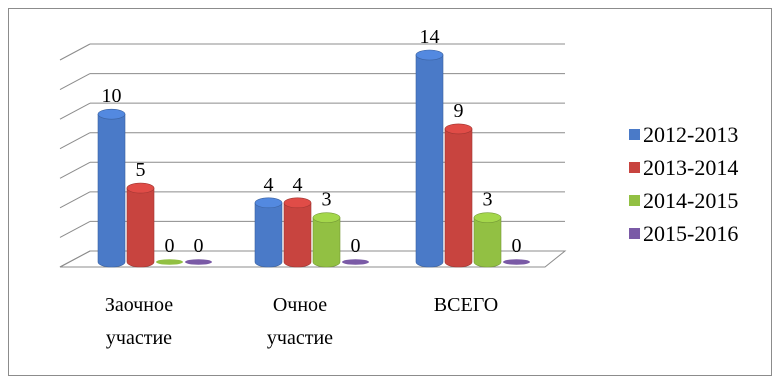 The image size is (782, 384). What do you see at coordinates (691, 134) in the screenshot?
I see `legend-label: 2012-2013` at bounding box center [691, 134].